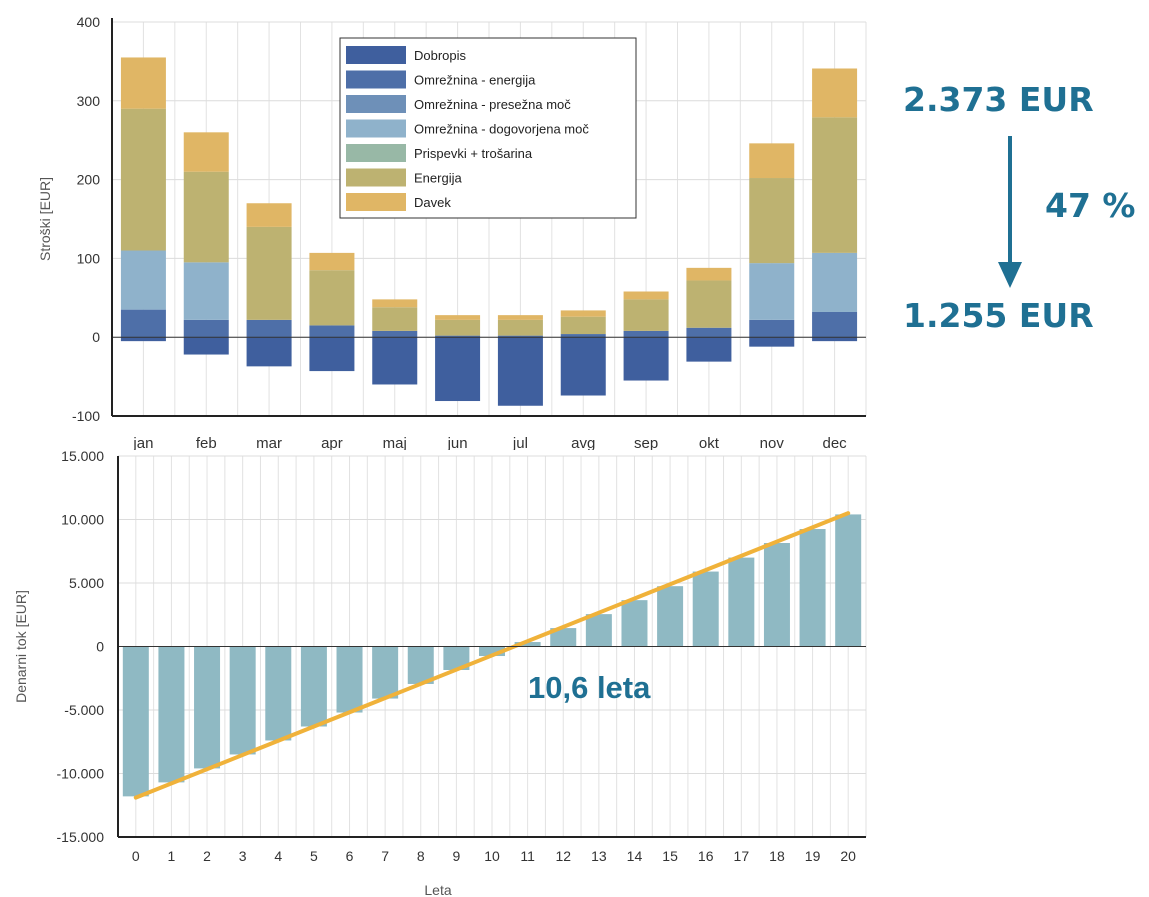 The width and height of the screenshot is (1149, 897). I want to click on x-tick-label: 8, so click(421, 856).